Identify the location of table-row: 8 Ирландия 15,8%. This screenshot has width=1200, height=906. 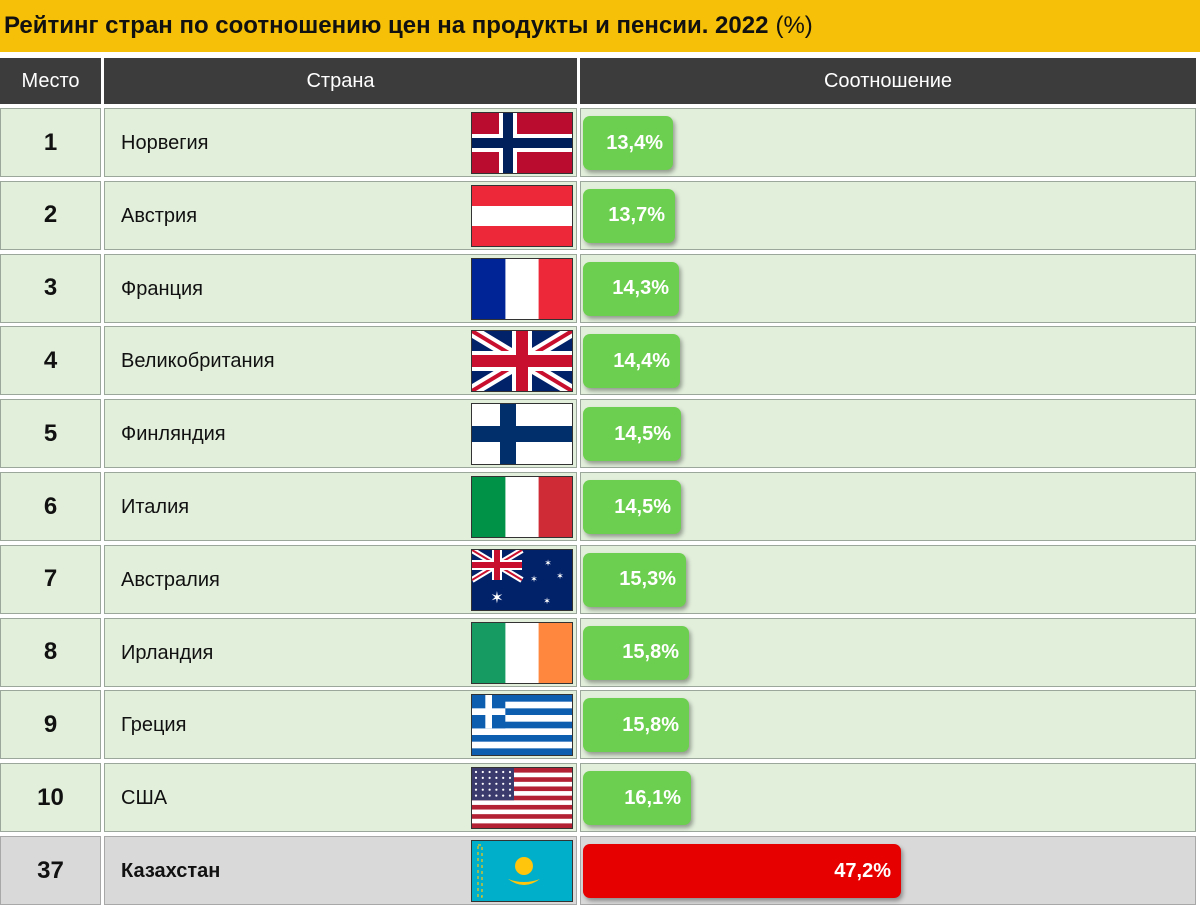
(600, 652).